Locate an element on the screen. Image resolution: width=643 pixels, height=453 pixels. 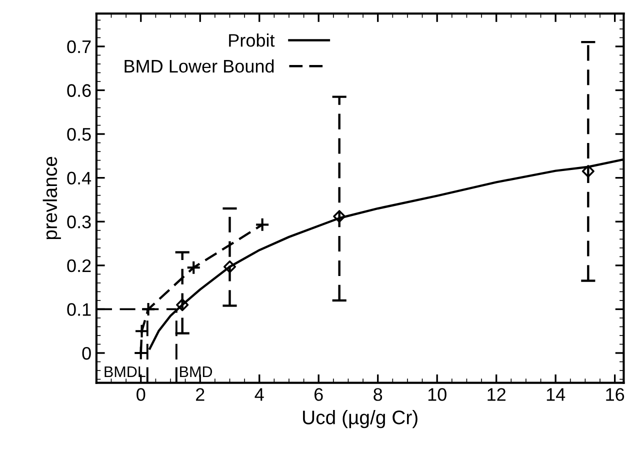
x-axis-title: Ucd (µg/g Cr) is located at coordinates (360, 419).